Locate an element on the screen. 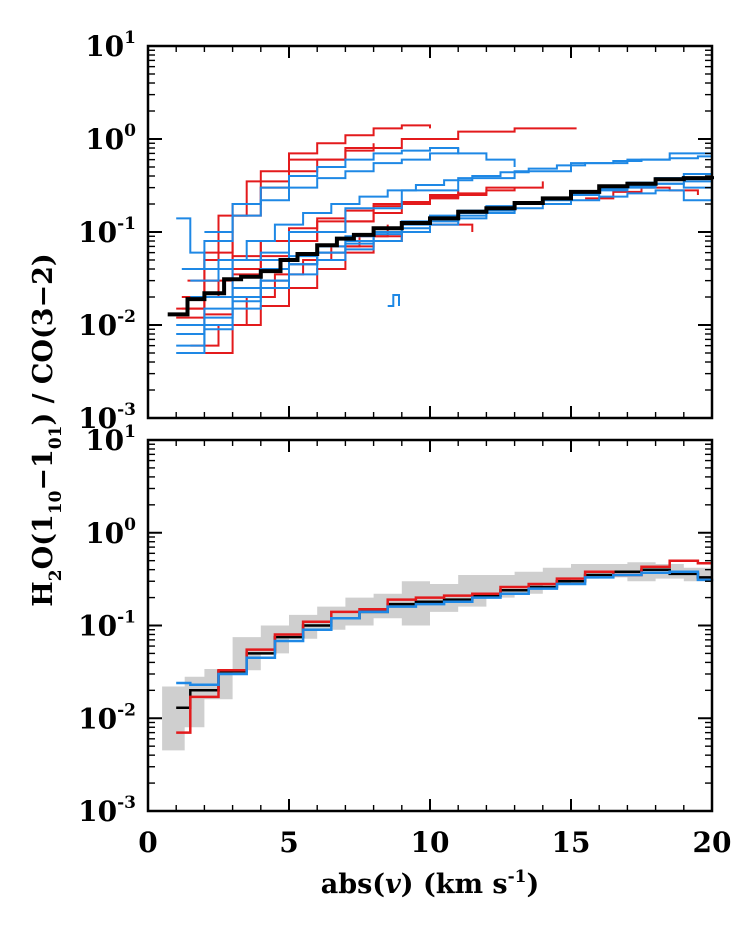 The width and height of the screenshot is (747, 935). y-axis-title: H2O(110−101) / CO(3−2) is located at coordinates (47, 429).